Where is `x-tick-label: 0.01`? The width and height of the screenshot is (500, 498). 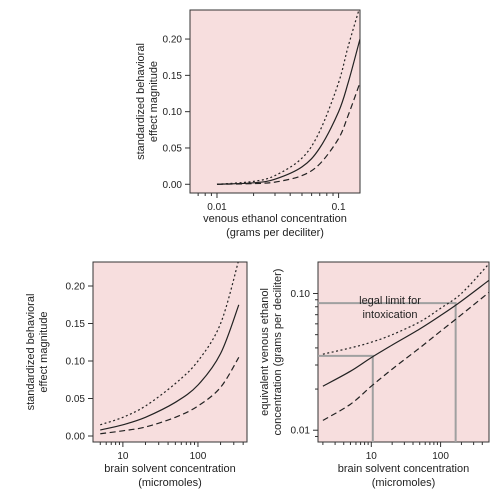 x-tick-label: 0.01 is located at coordinates (217, 207).